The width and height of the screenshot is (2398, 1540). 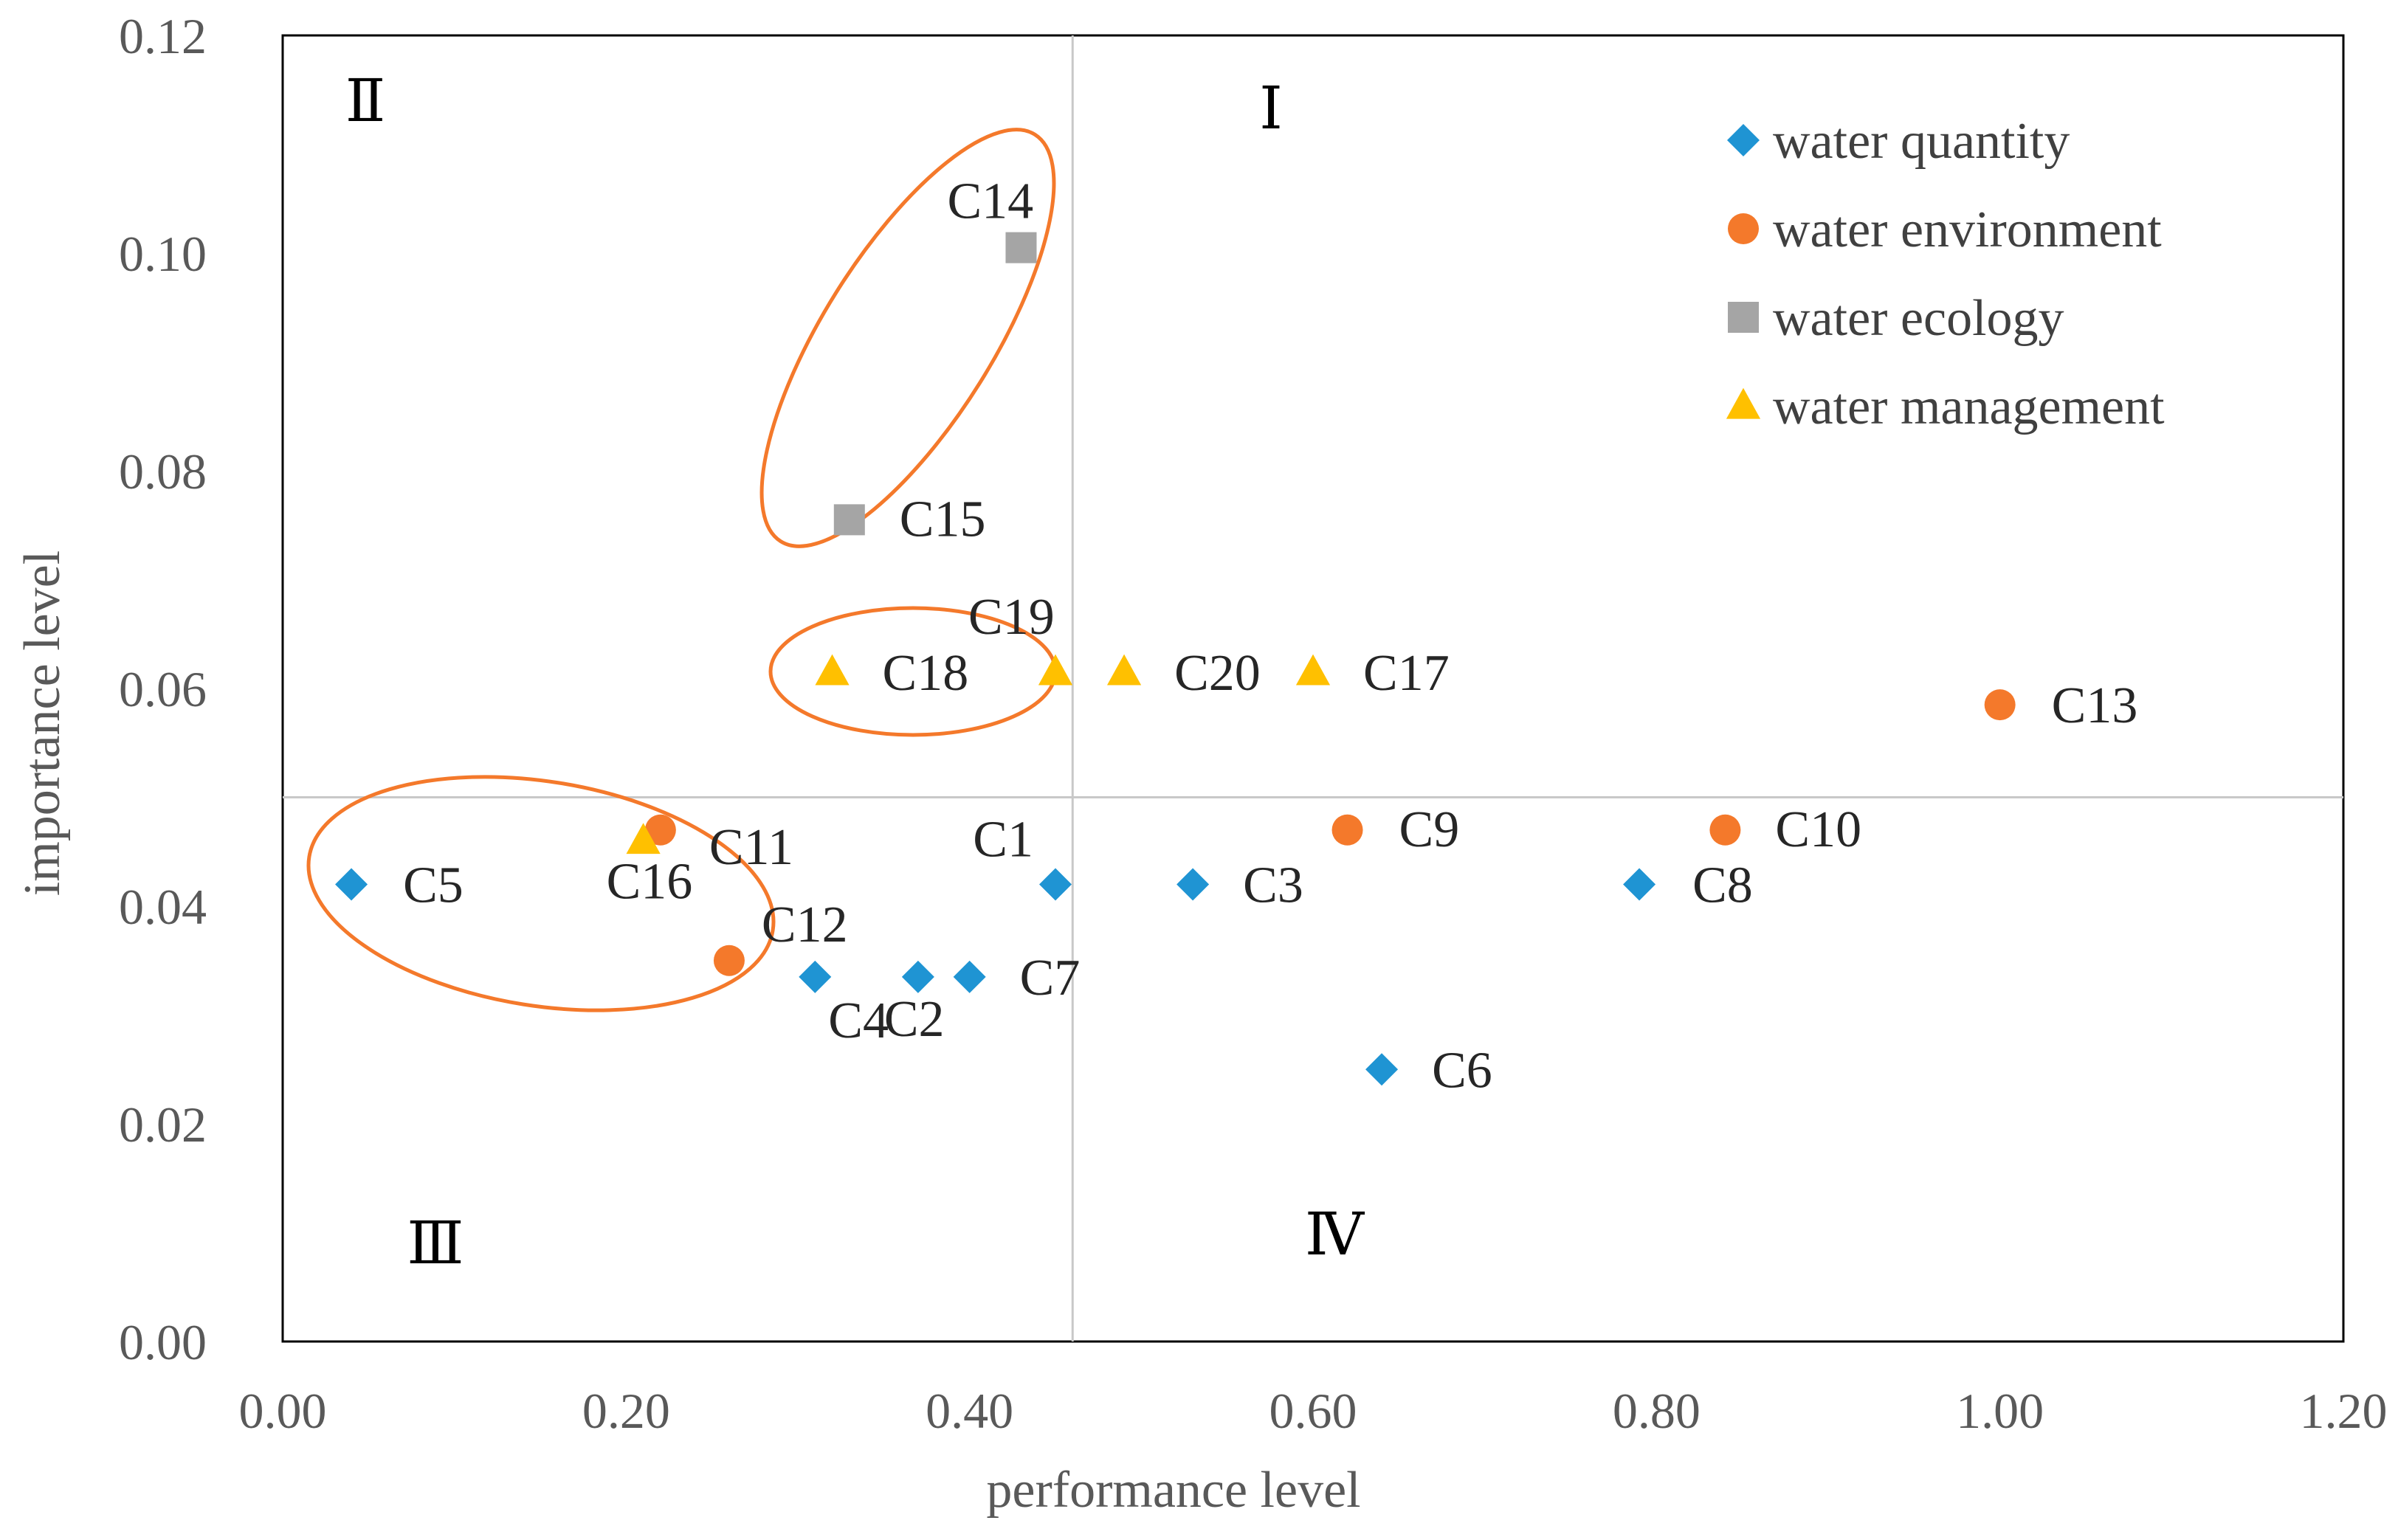 I want to click on data-point-c5, so click(x=351, y=885).